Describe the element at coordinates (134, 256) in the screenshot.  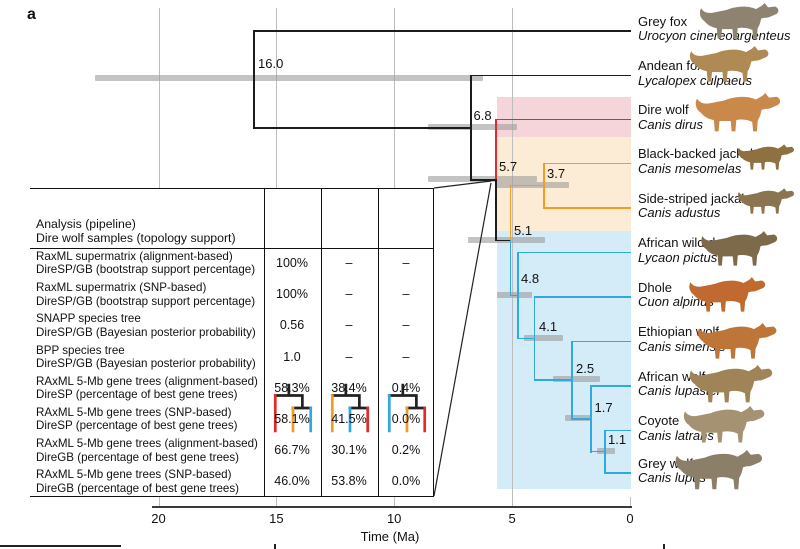
I see `row-analysis: RaxML supermatrix (alignment-based)` at that location.